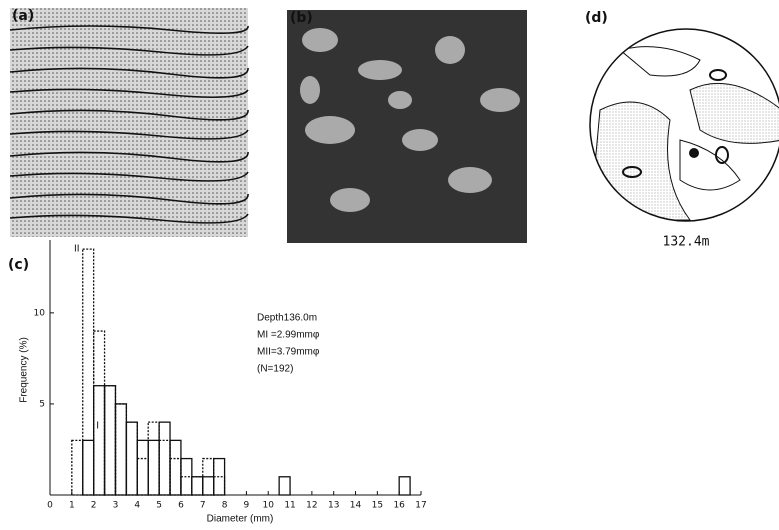 This screenshot has height=530, width=779. What do you see at coordinates (311, 506) in the screenshot?
I see `x-tick-label: 12` at bounding box center [311, 506].